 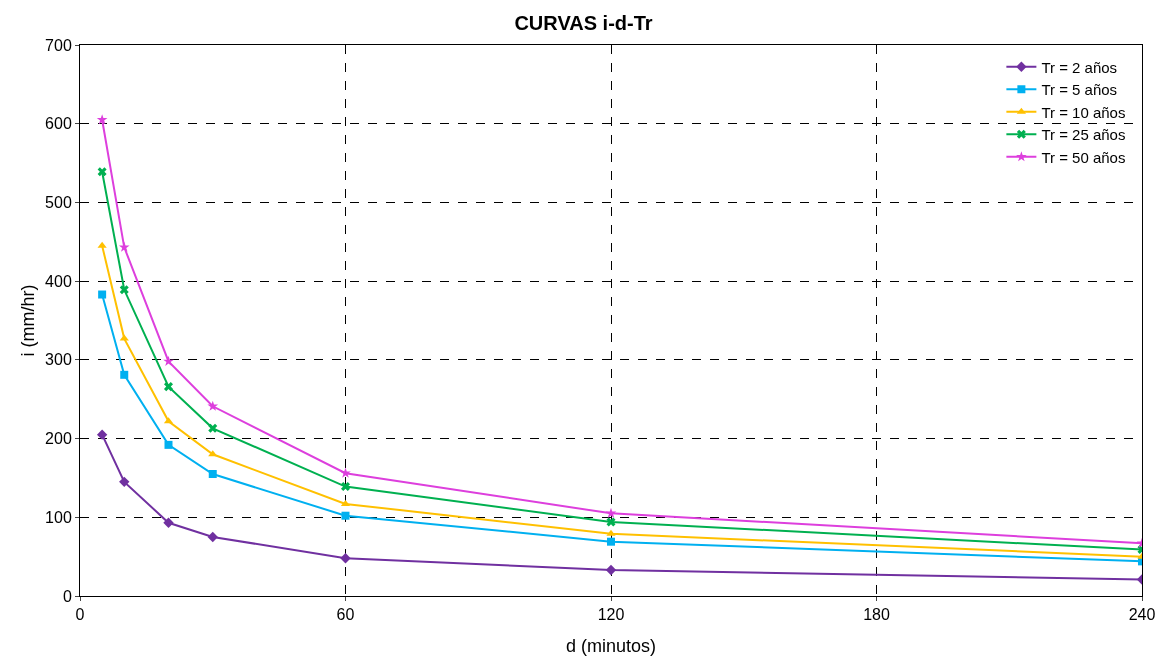 I want to click on x-tick-label: 0, so click(x=80, y=615).